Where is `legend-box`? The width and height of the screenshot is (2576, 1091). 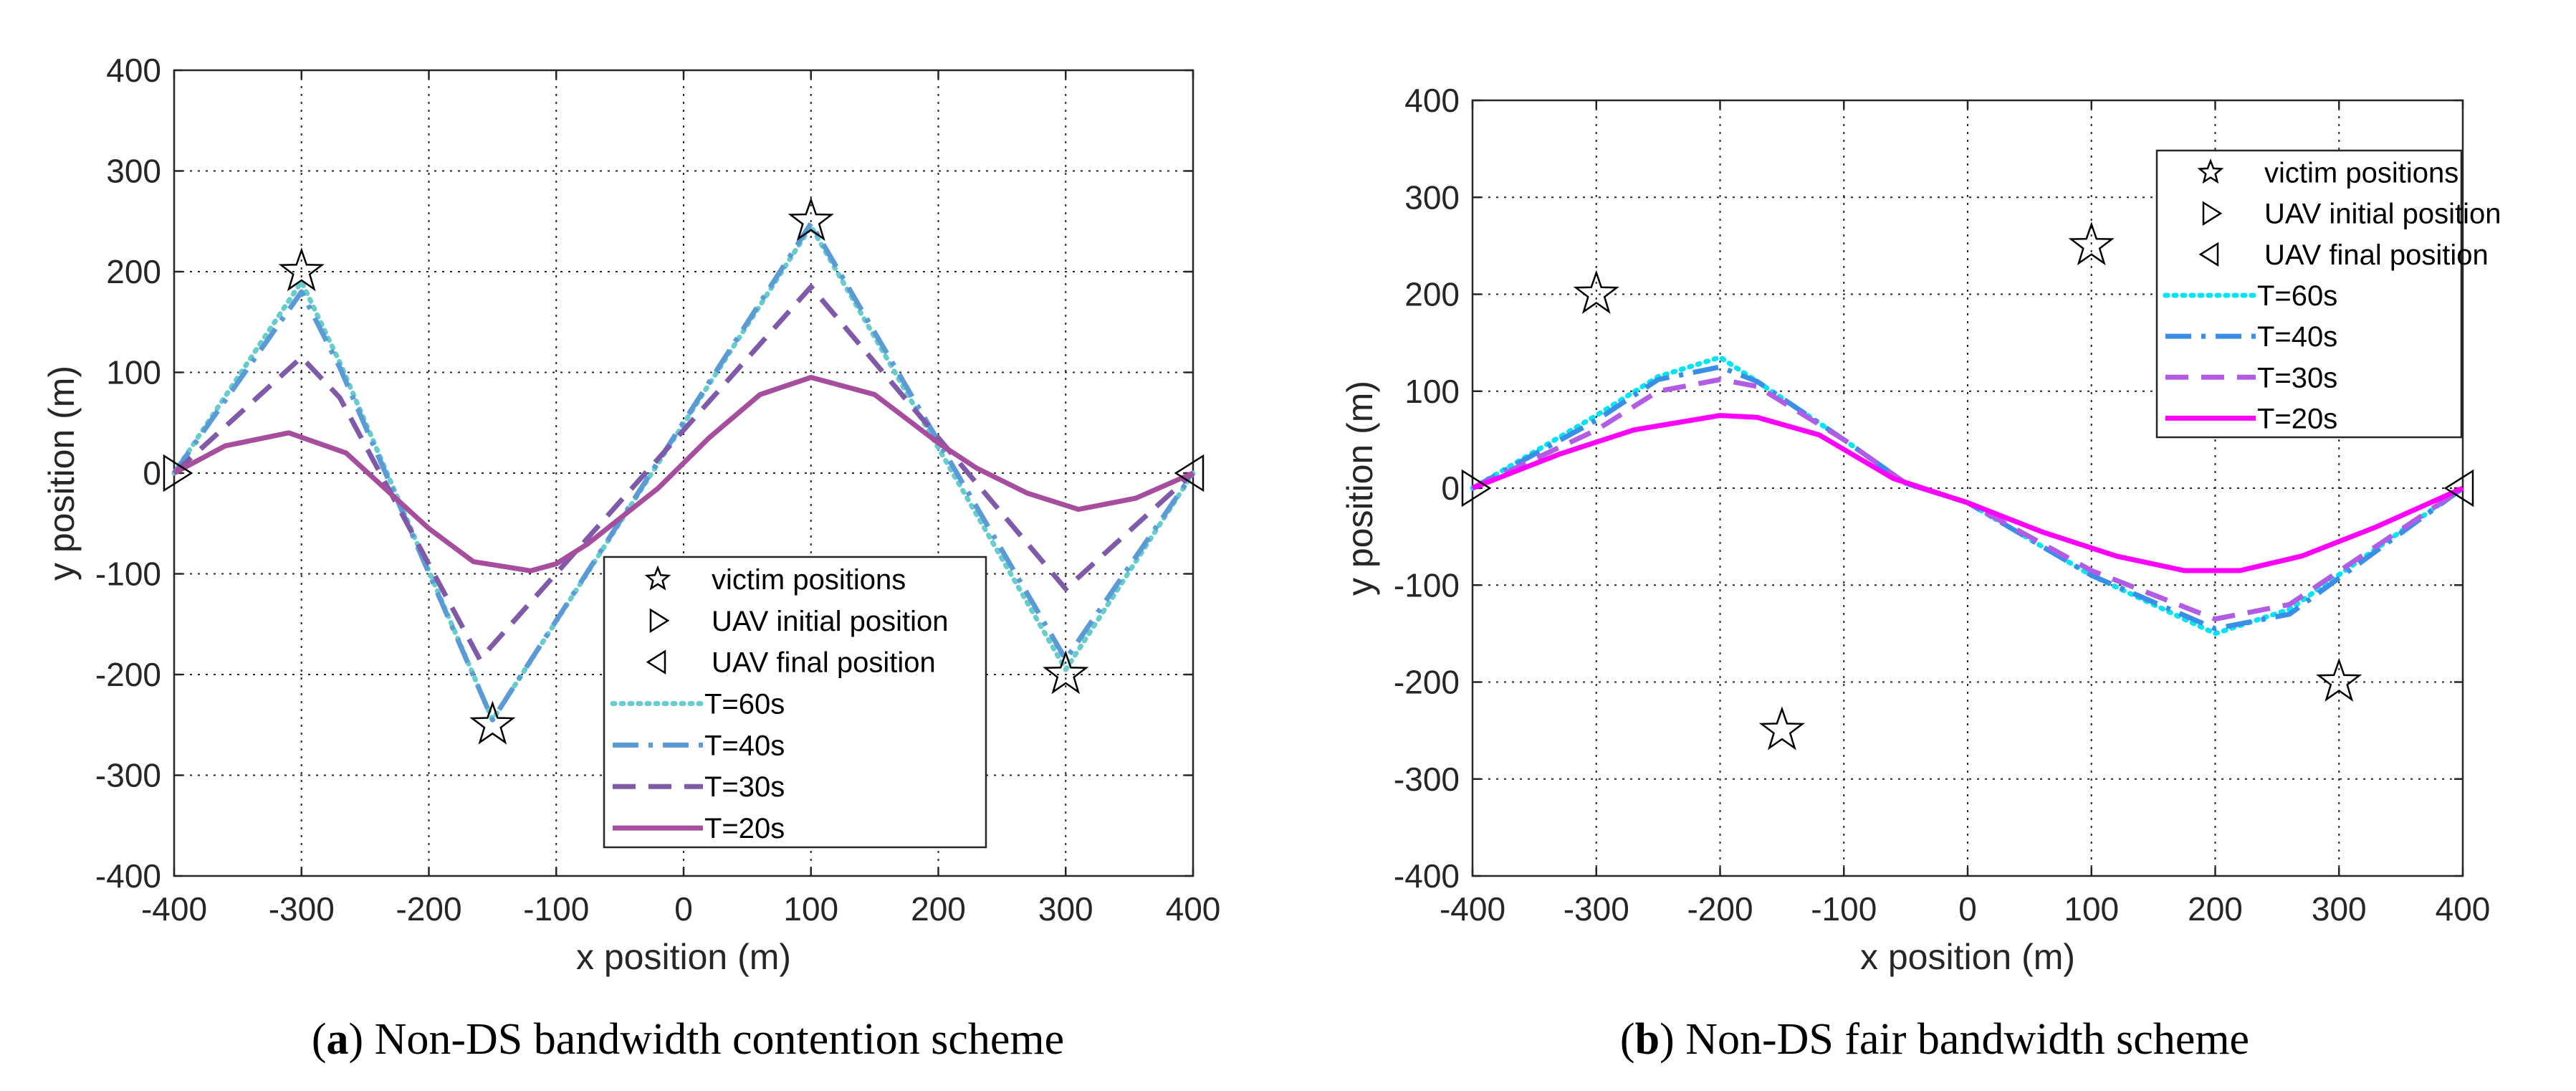
legend-box is located at coordinates (795, 702).